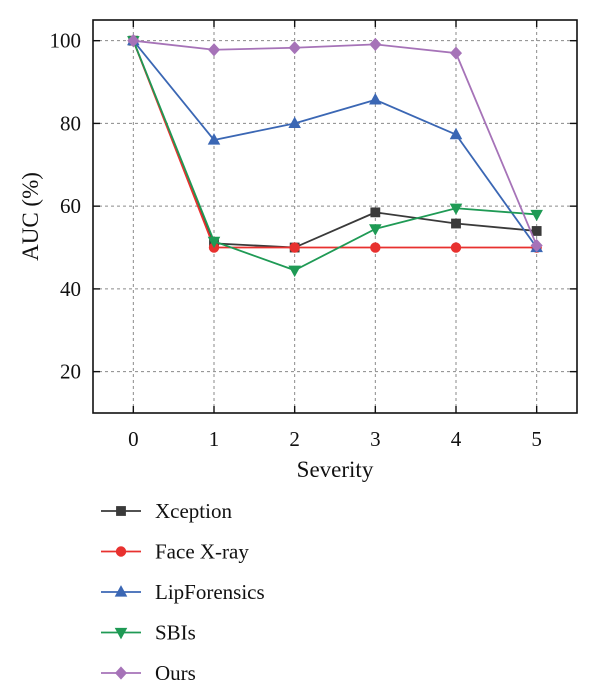 This screenshot has height=697, width=600. I want to click on x-tick-label: 0, so click(133, 439).